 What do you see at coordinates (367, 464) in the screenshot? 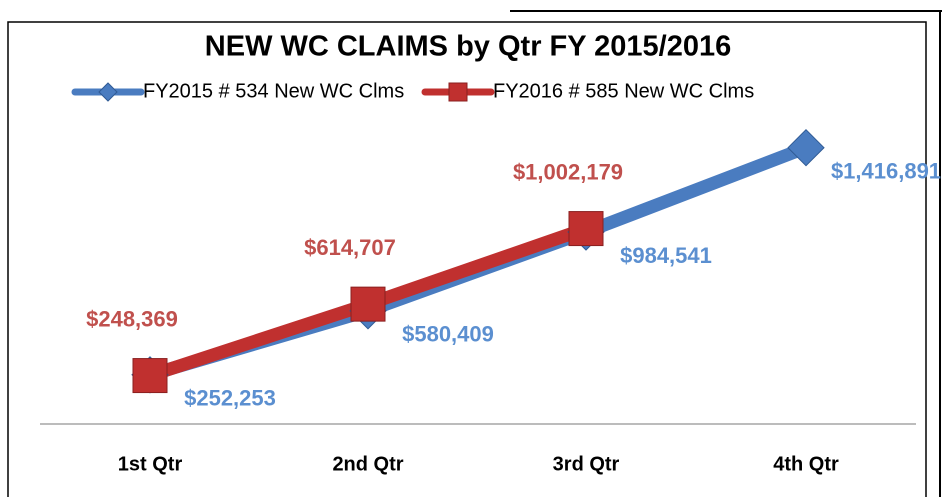
I see `x-tick-label: 2nd Qtr` at bounding box center [367, 464].